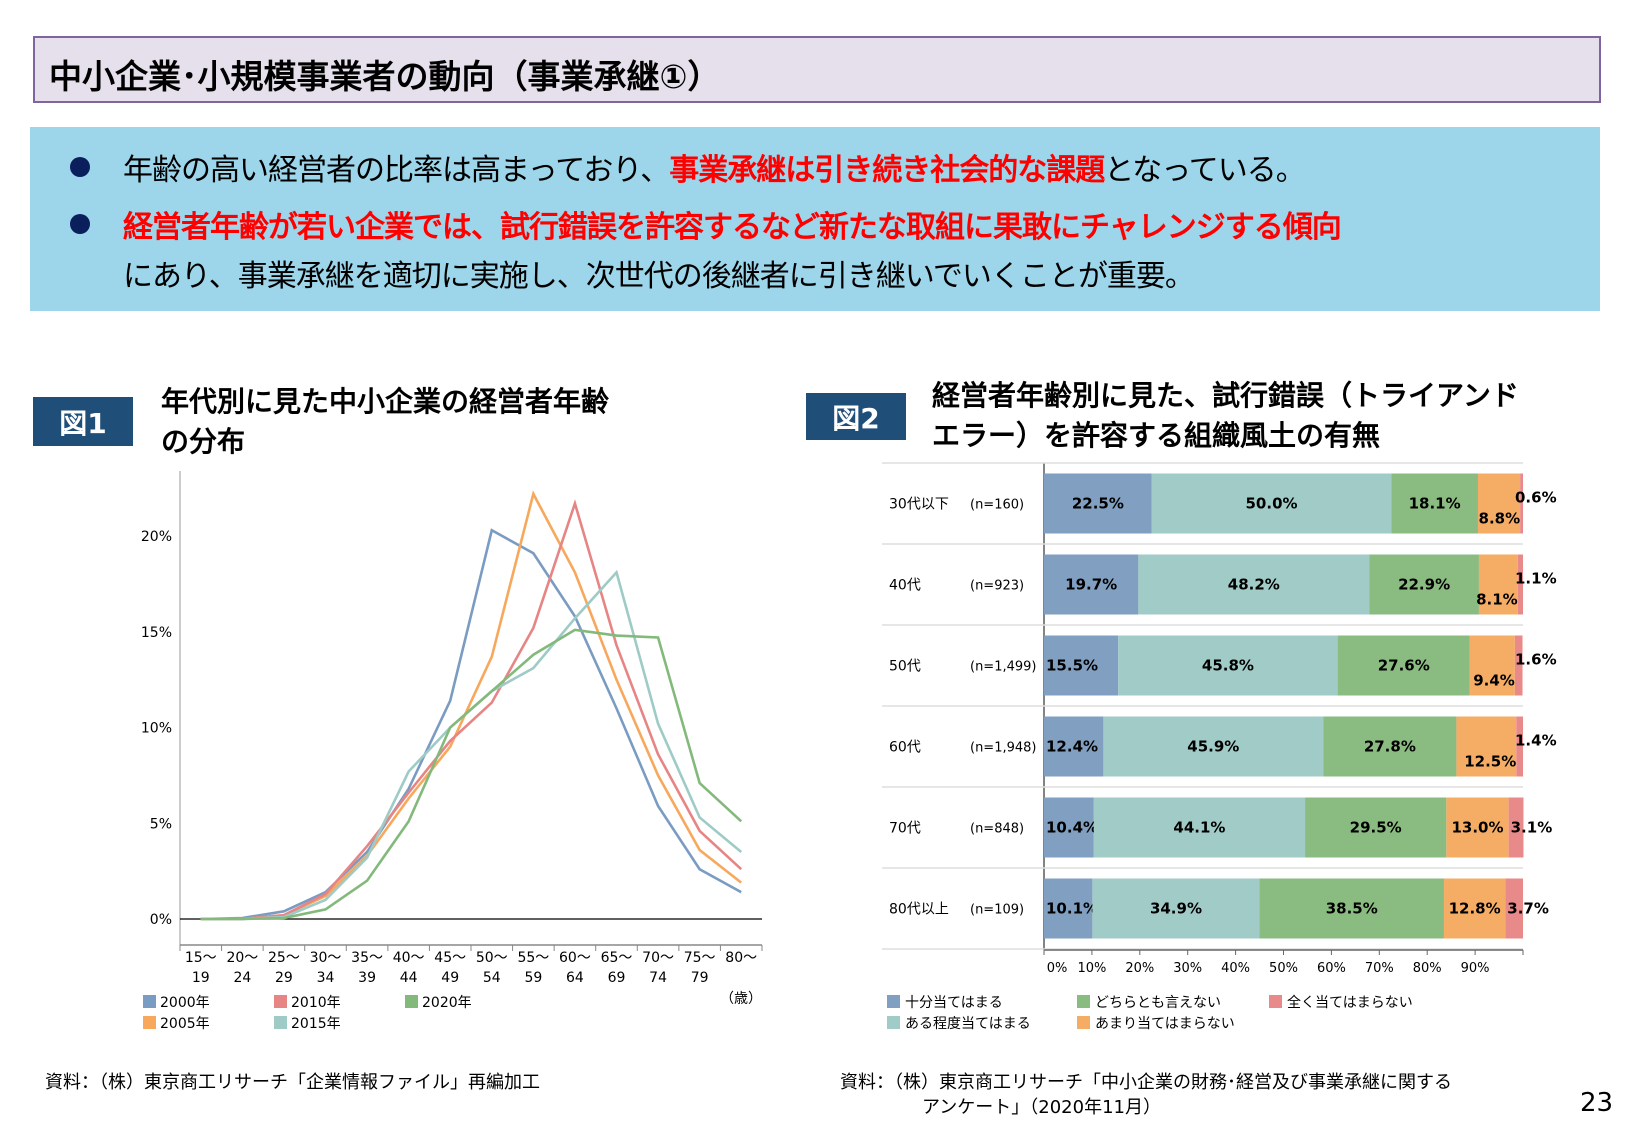  Describe the element at coordinates (1536, 498) in the screenshot. I see `data-label: 0.6%` at that location.